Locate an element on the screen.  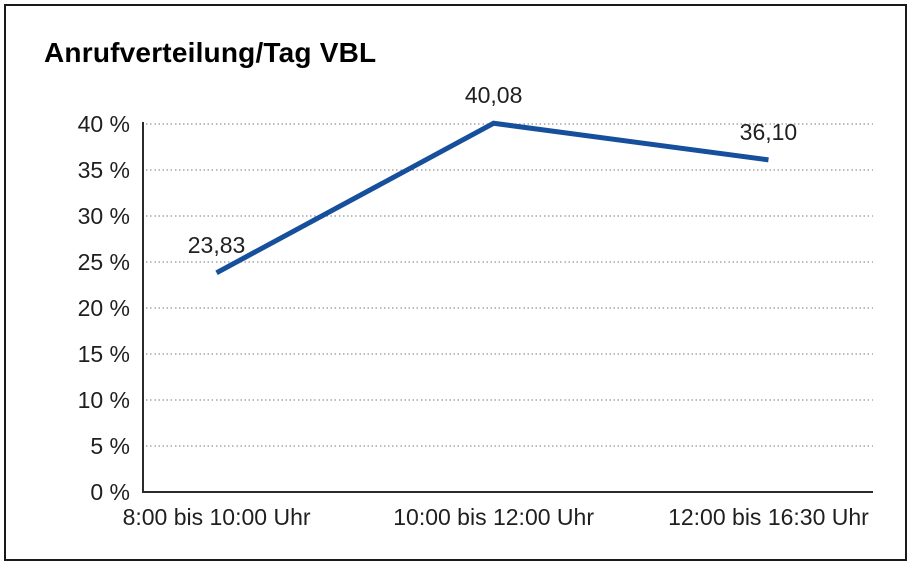
y-tick-label: 5 % is located at coordinates (110, 446).